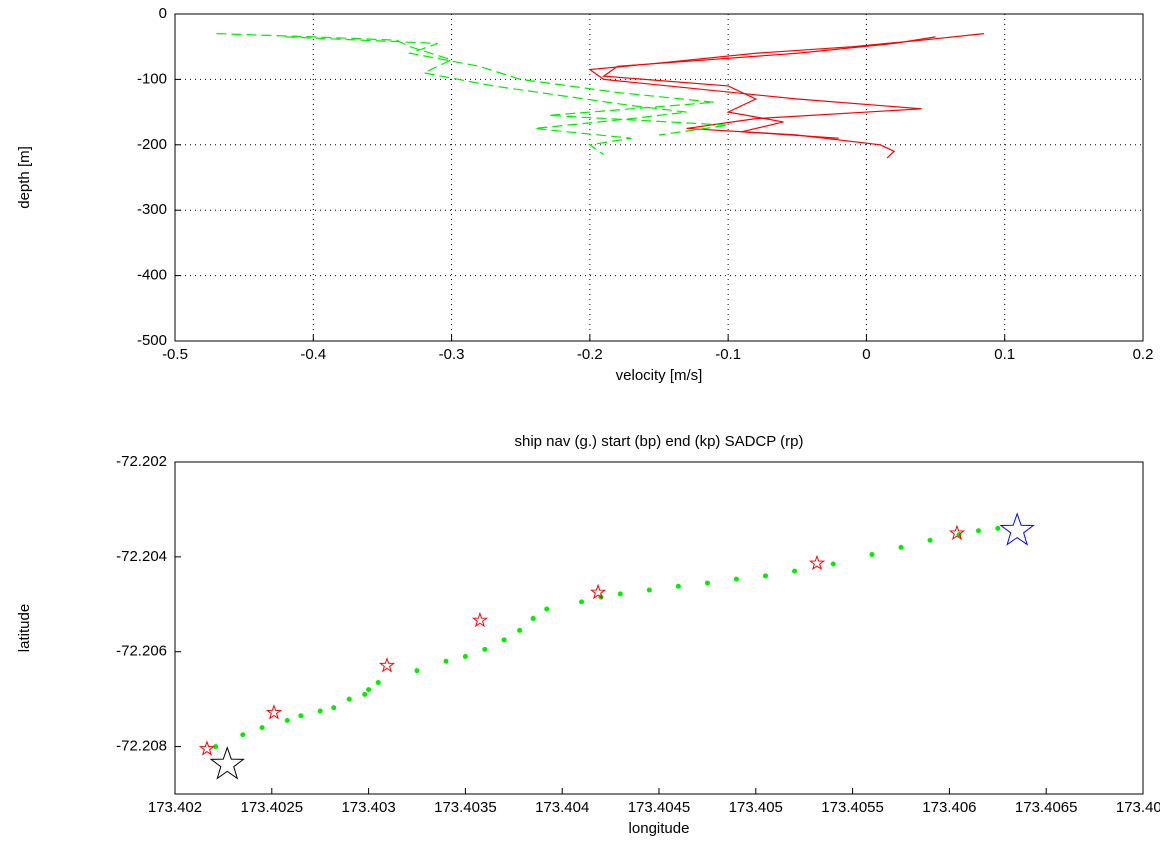 This screenshot has height=854, width=1160. I want to click on y-tick-label: -72.202, so click(141, 461).